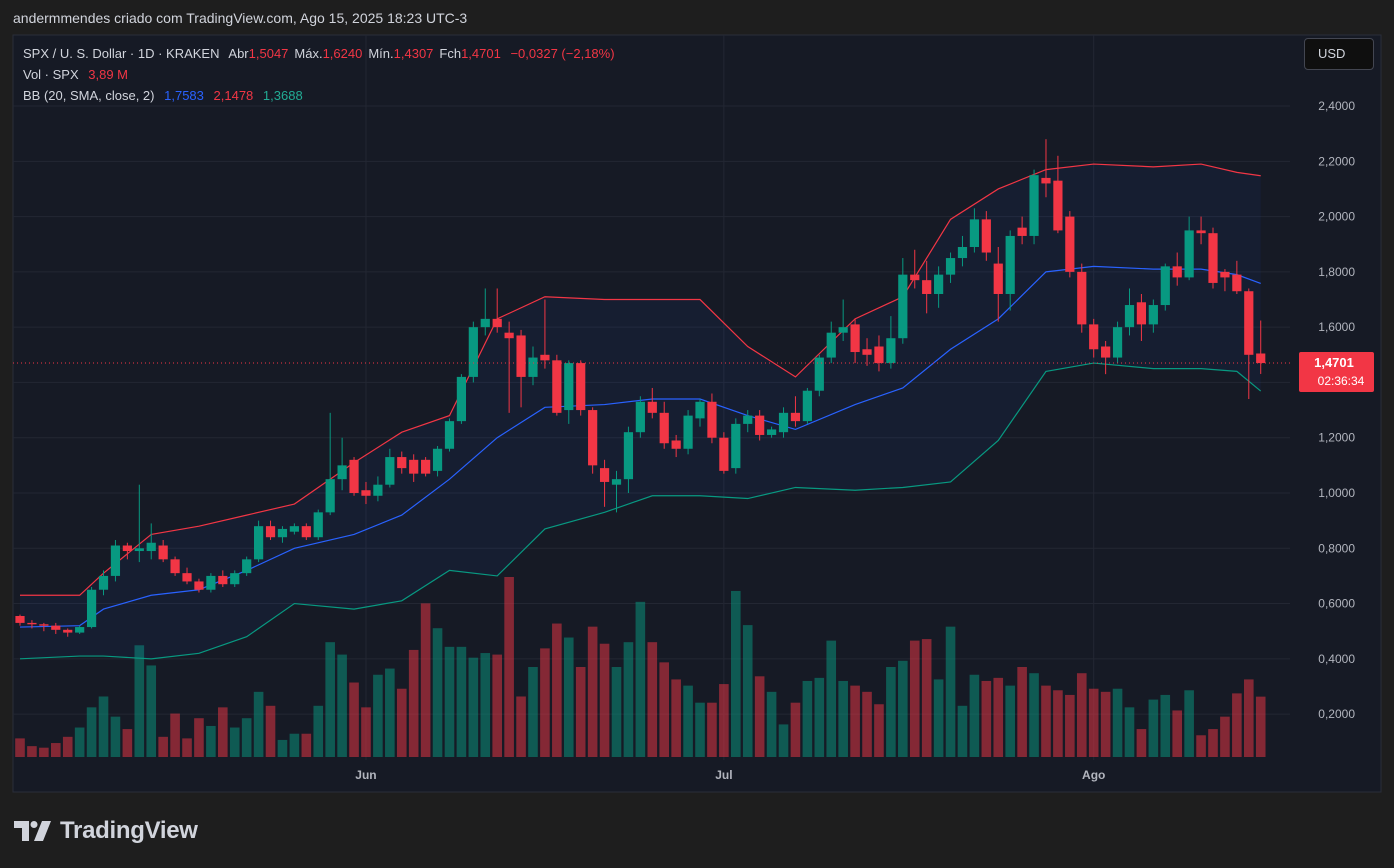 The height and width of the screenshot is (868, 1394). Describe the element at coordinates (282, 95) in the screenshot. I see `bb-lower: 1,3688` at that location.